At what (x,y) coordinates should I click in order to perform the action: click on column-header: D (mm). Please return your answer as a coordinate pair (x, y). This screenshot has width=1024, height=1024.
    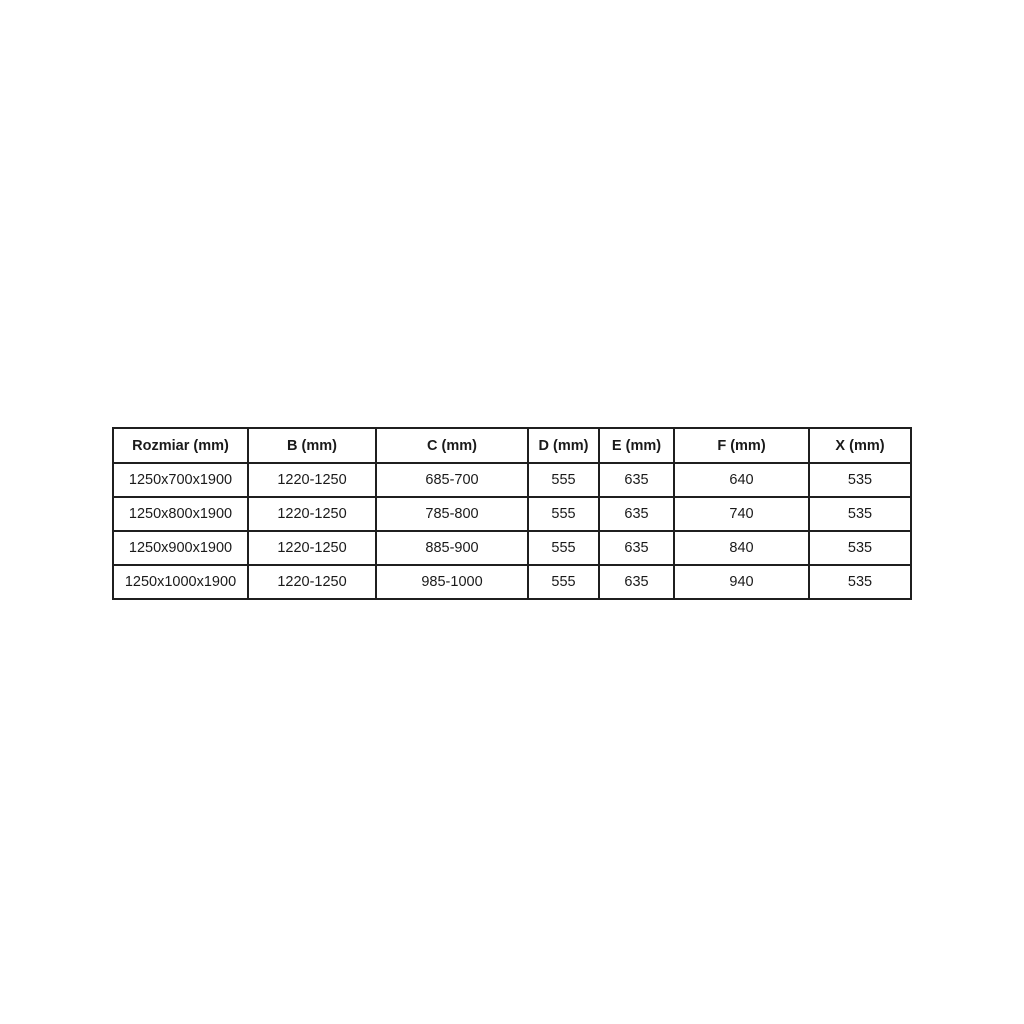
    Looking at the image, I should click on (563, 445).